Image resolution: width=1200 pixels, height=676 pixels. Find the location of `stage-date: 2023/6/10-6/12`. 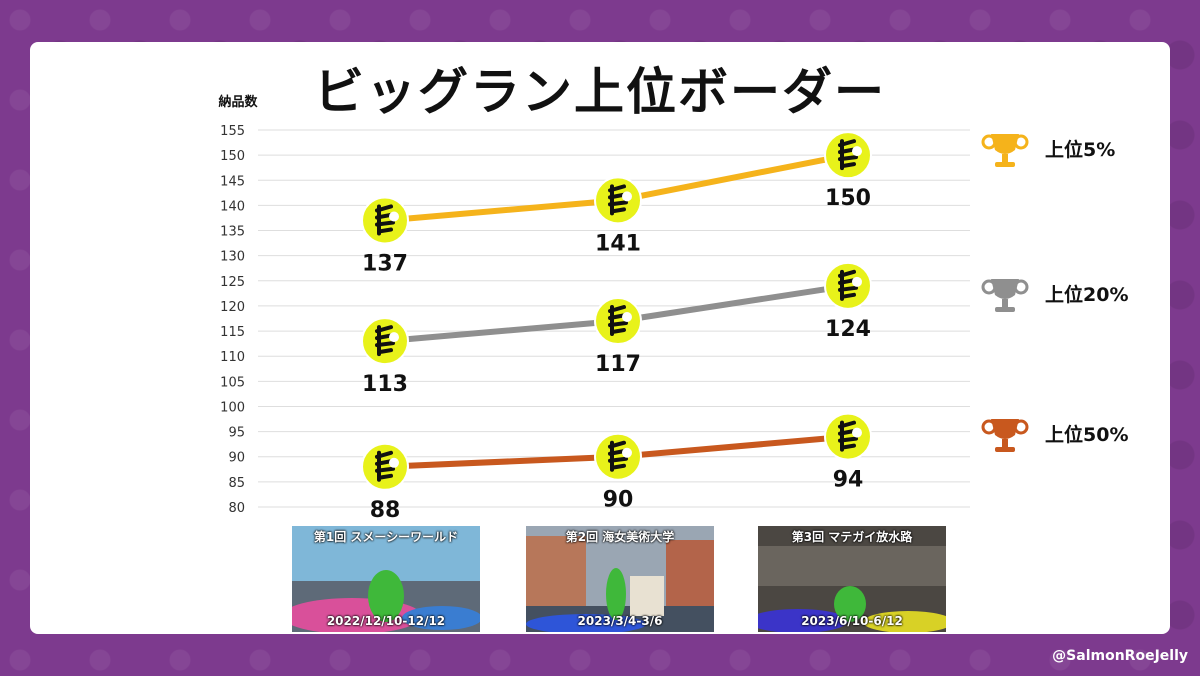

stage-date: 2023/6/10-6/12 is located at coordinates (852, 621).